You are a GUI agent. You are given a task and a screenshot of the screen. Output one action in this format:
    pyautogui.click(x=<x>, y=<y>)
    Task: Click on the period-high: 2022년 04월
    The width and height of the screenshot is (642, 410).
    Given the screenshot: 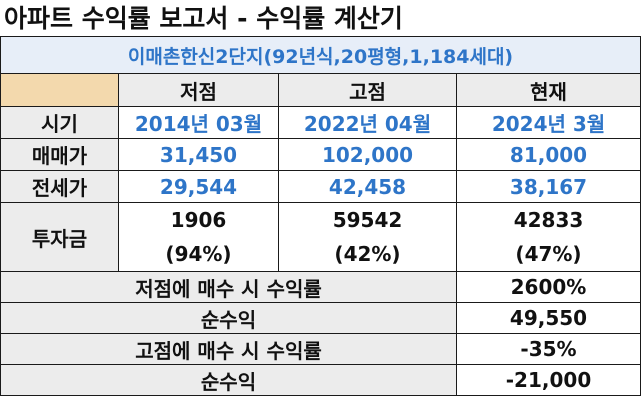 What is the action you would take?
    pyautogui.click(x=367, y=122)
    